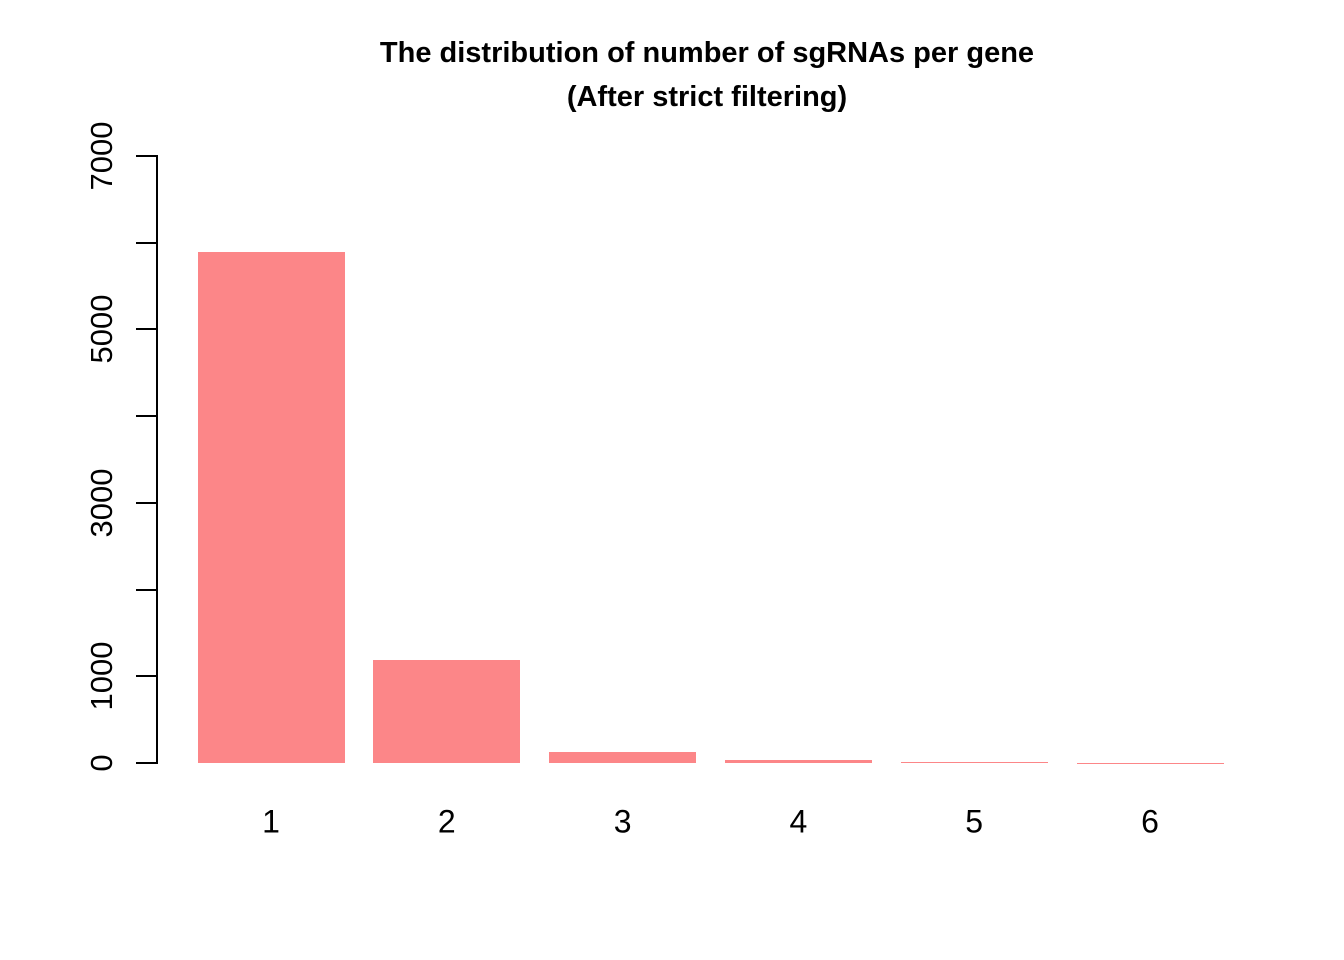 Image resolution: width=1344 pixels, height=960 pixels. Describe the element at coordinates (101, 503) in the screenshot. I see `y-tick-label-3000: 3000` at that location.